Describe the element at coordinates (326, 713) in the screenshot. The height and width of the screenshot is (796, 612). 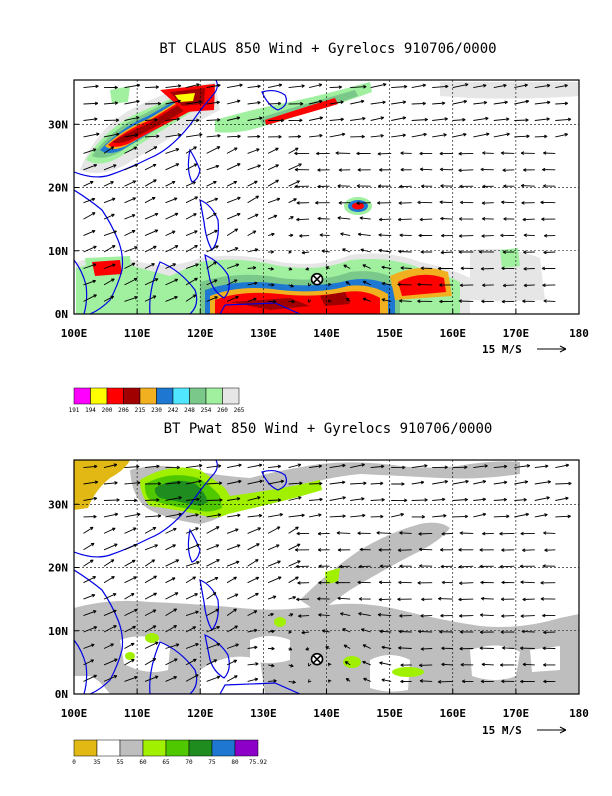
I see `x-tick-label: 140E` at that location.